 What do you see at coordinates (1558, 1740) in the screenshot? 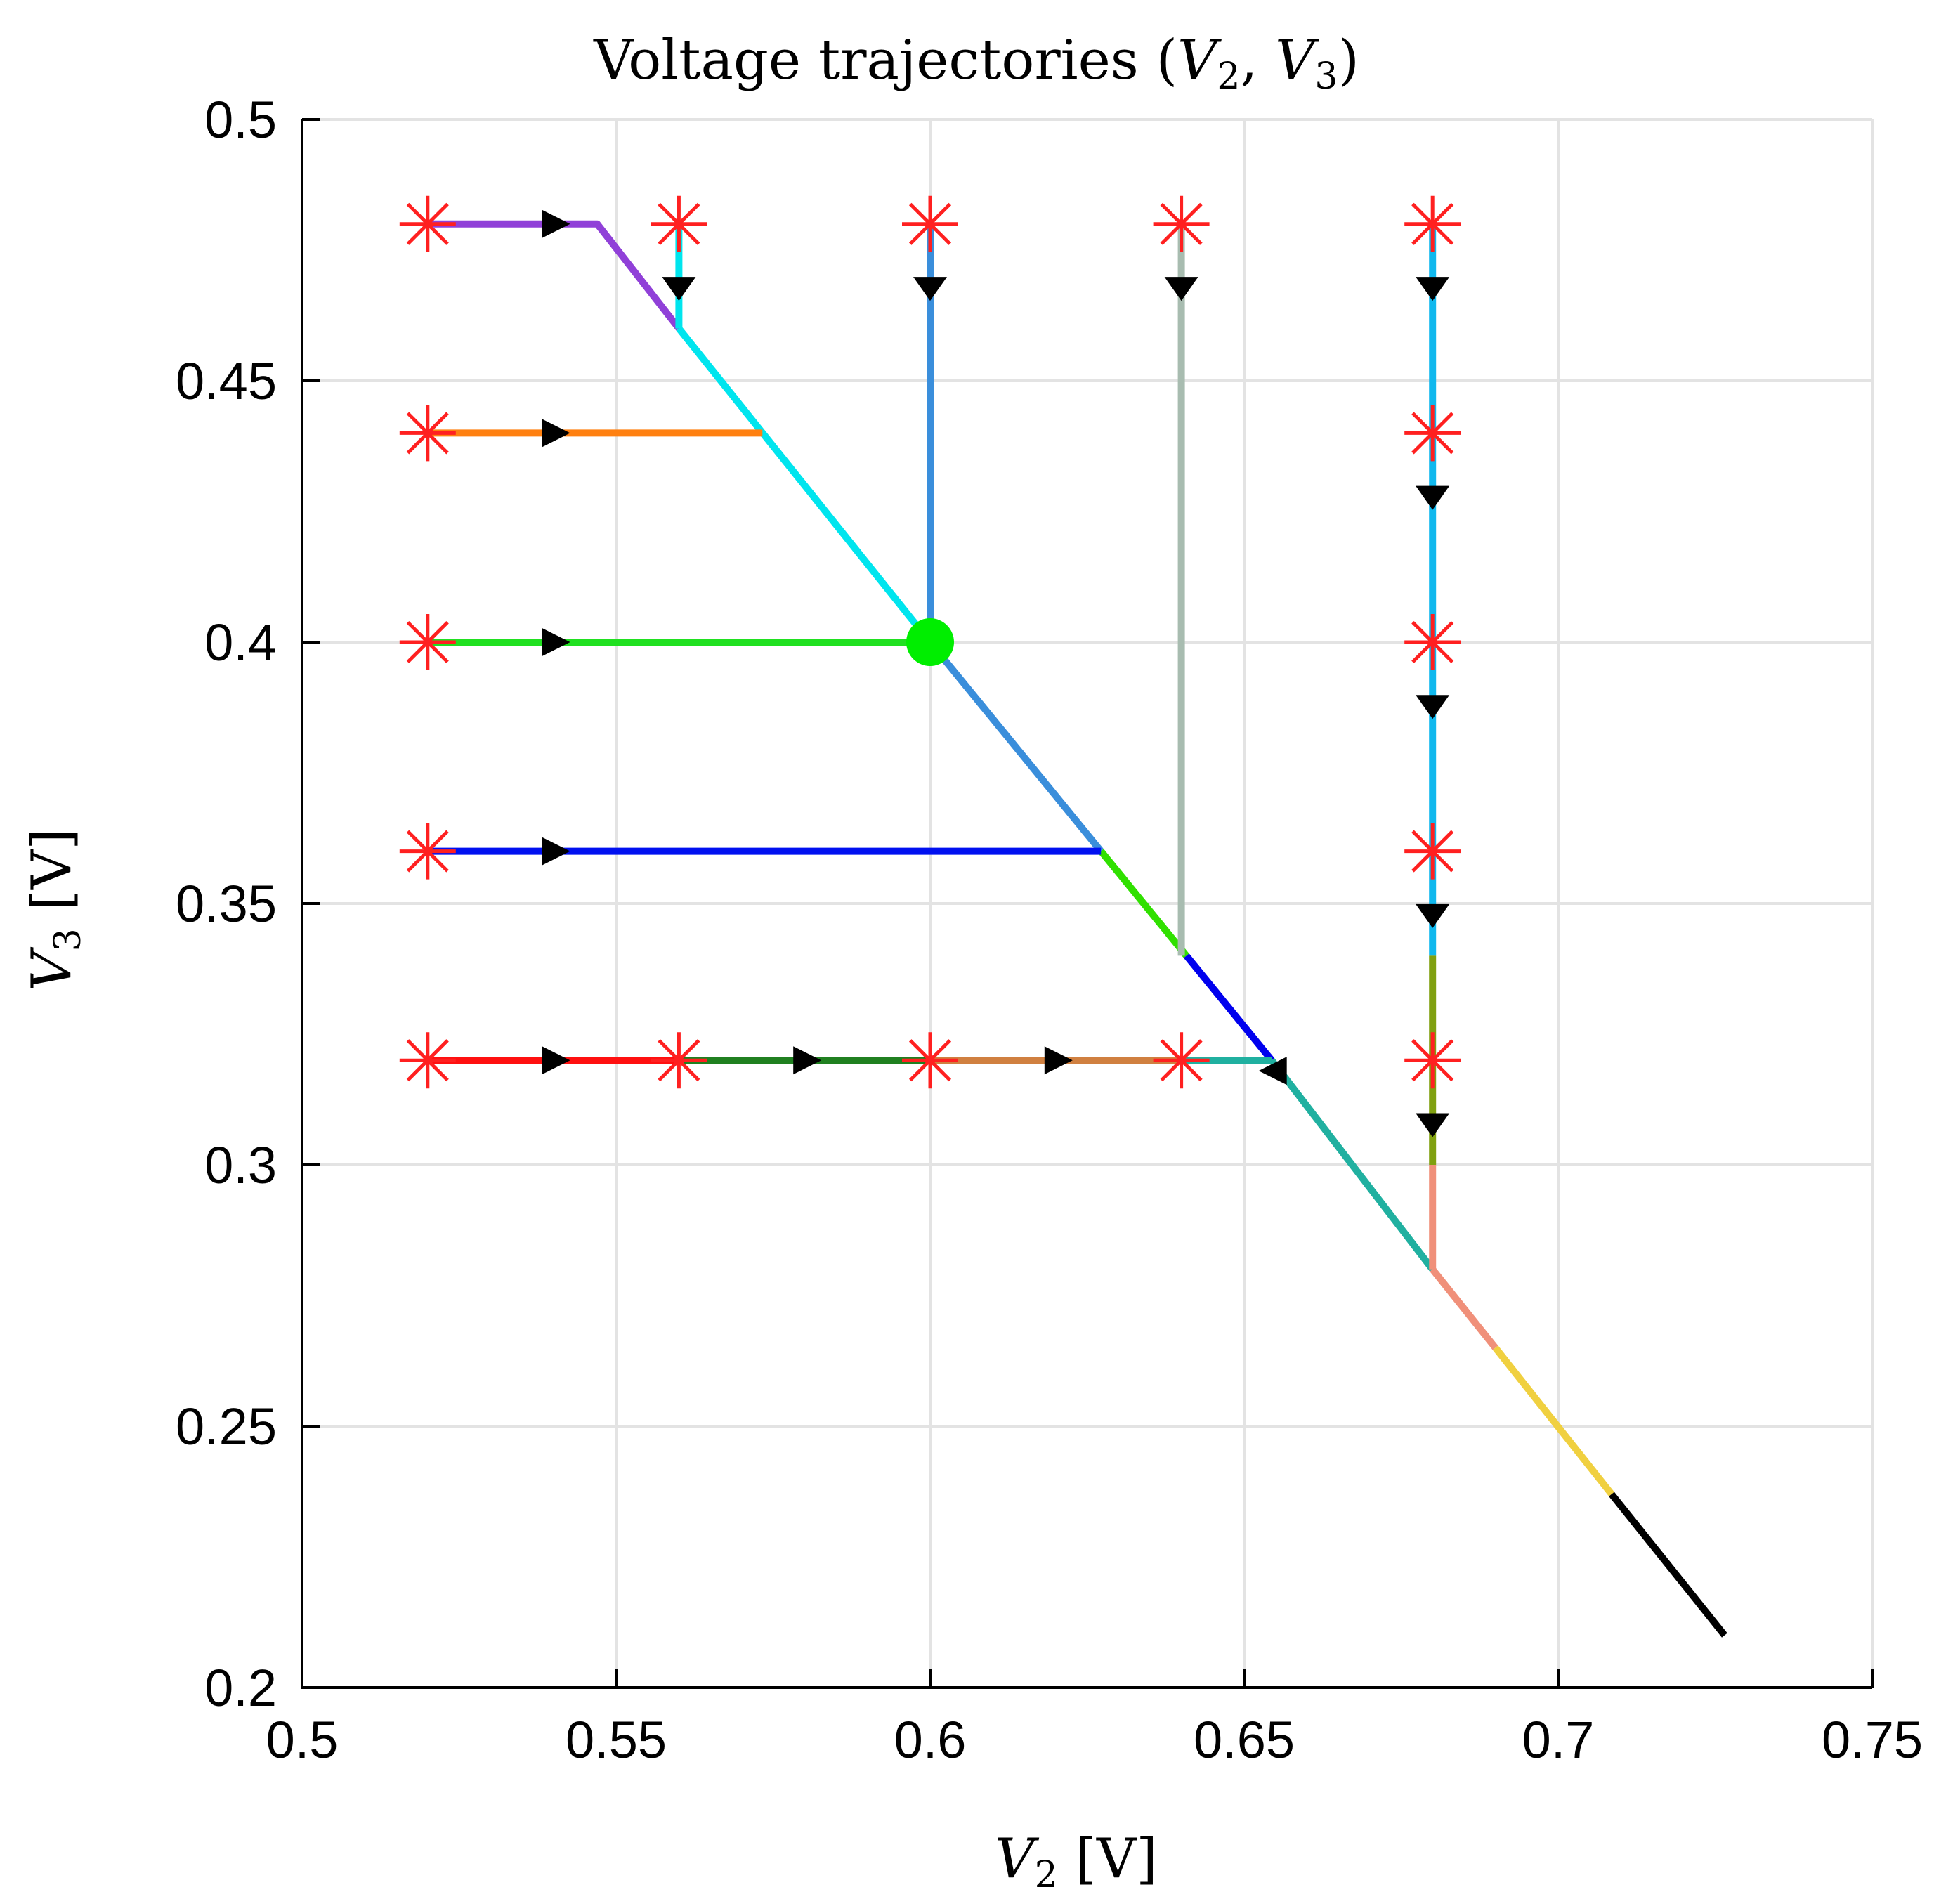
I see `x-tick-label: 0.7` at bounding box center [1558, 1740].